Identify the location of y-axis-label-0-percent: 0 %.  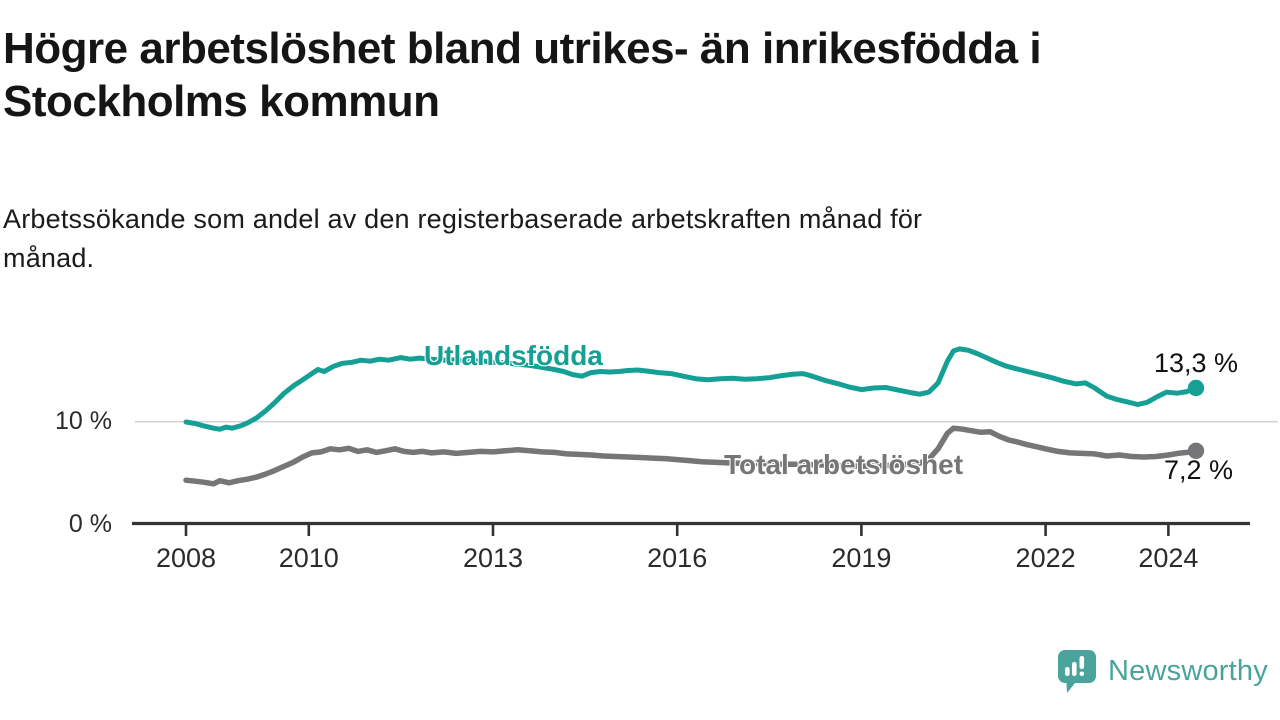
(90, 524).